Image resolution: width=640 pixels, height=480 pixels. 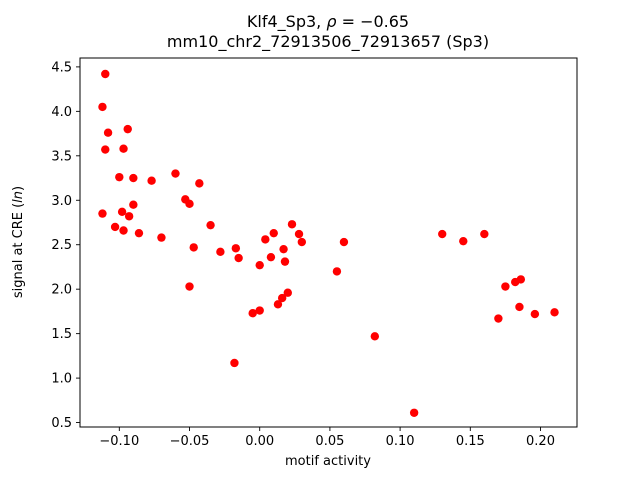 What do you see at coordinates (61, 423) in the screenshot?
I see `y-tick-label: 0.5` at bounding box center [61, 423].